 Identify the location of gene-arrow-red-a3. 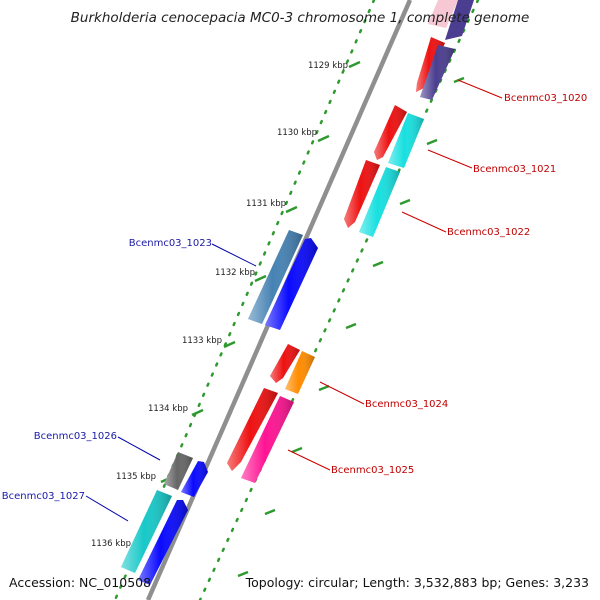
(362, 194).